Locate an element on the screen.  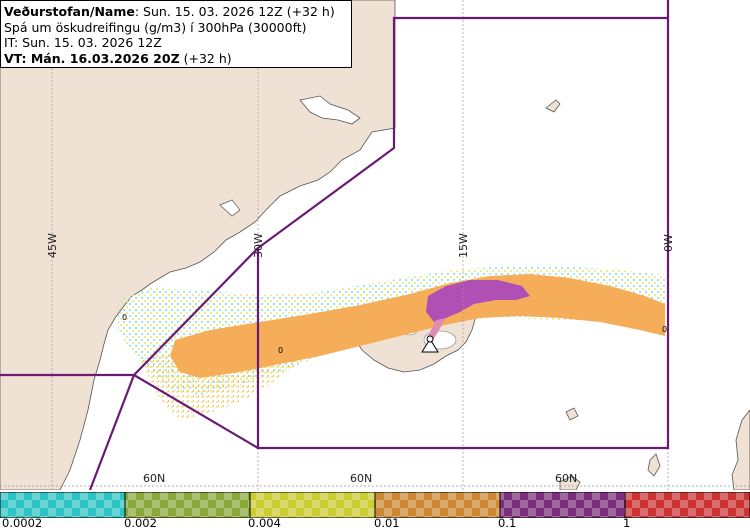
lat-label-60n-2: 60N is located at coordinates (361, 478).